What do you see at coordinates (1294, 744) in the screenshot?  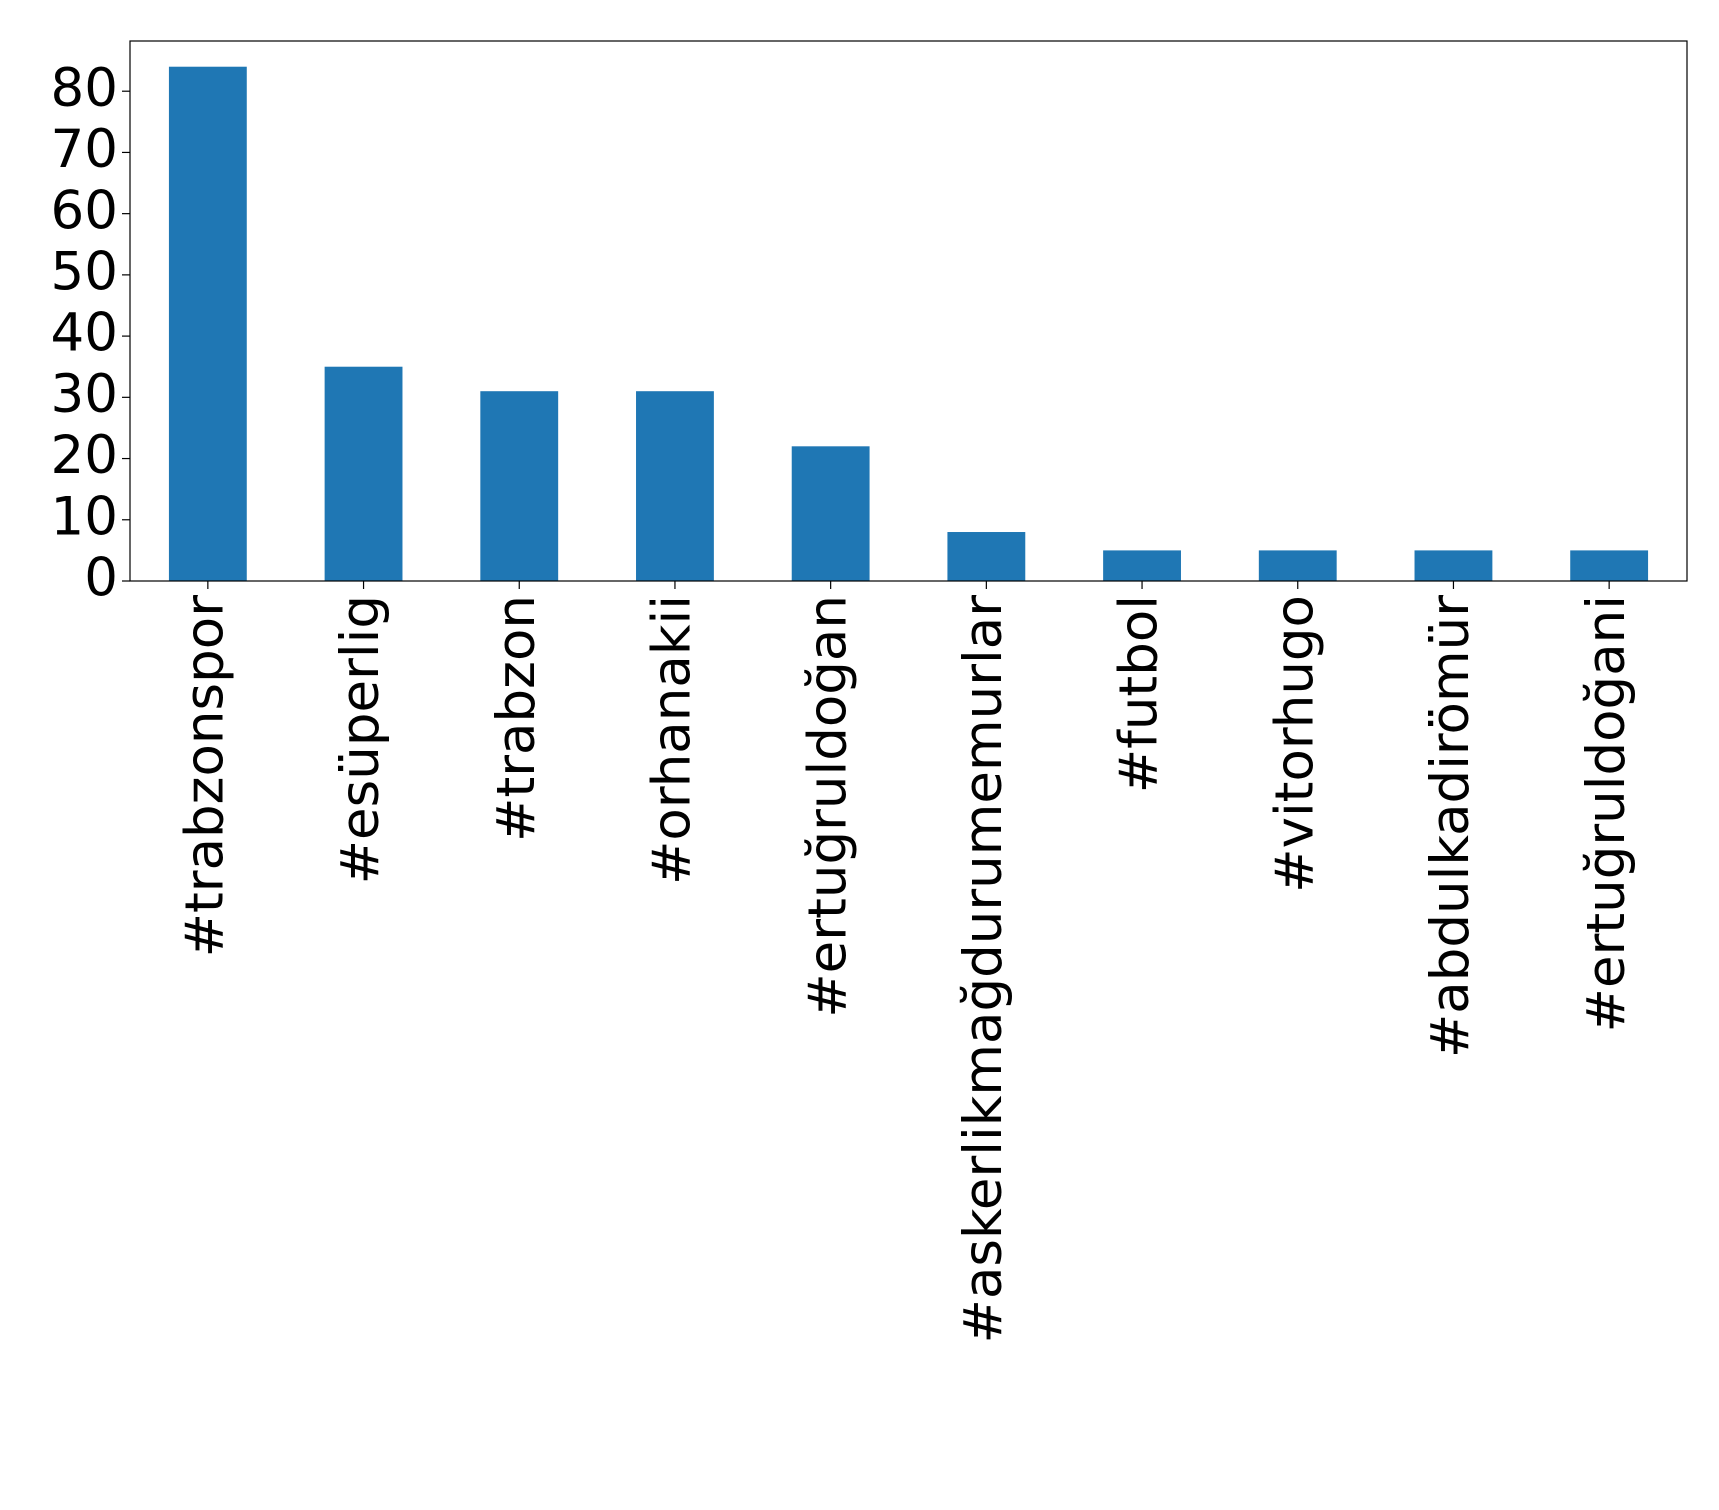 I see `x-tick-label: #vitorhugo` at bounding box center [1294, 744].